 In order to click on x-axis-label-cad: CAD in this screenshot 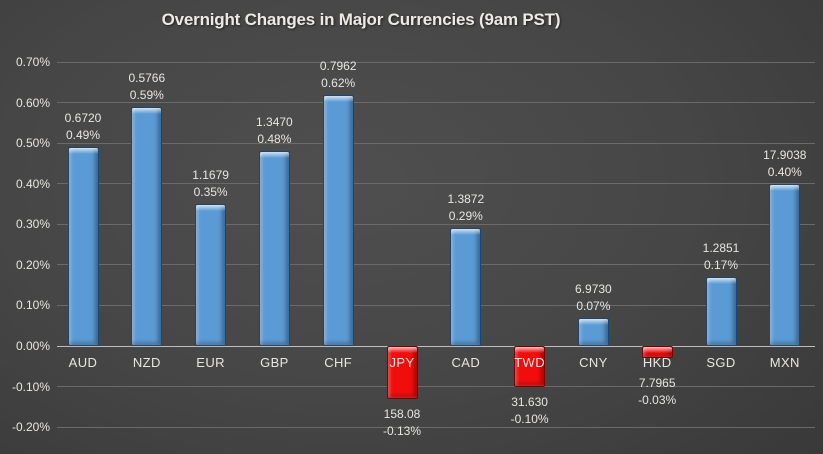, I will do `click(466, 362)`.